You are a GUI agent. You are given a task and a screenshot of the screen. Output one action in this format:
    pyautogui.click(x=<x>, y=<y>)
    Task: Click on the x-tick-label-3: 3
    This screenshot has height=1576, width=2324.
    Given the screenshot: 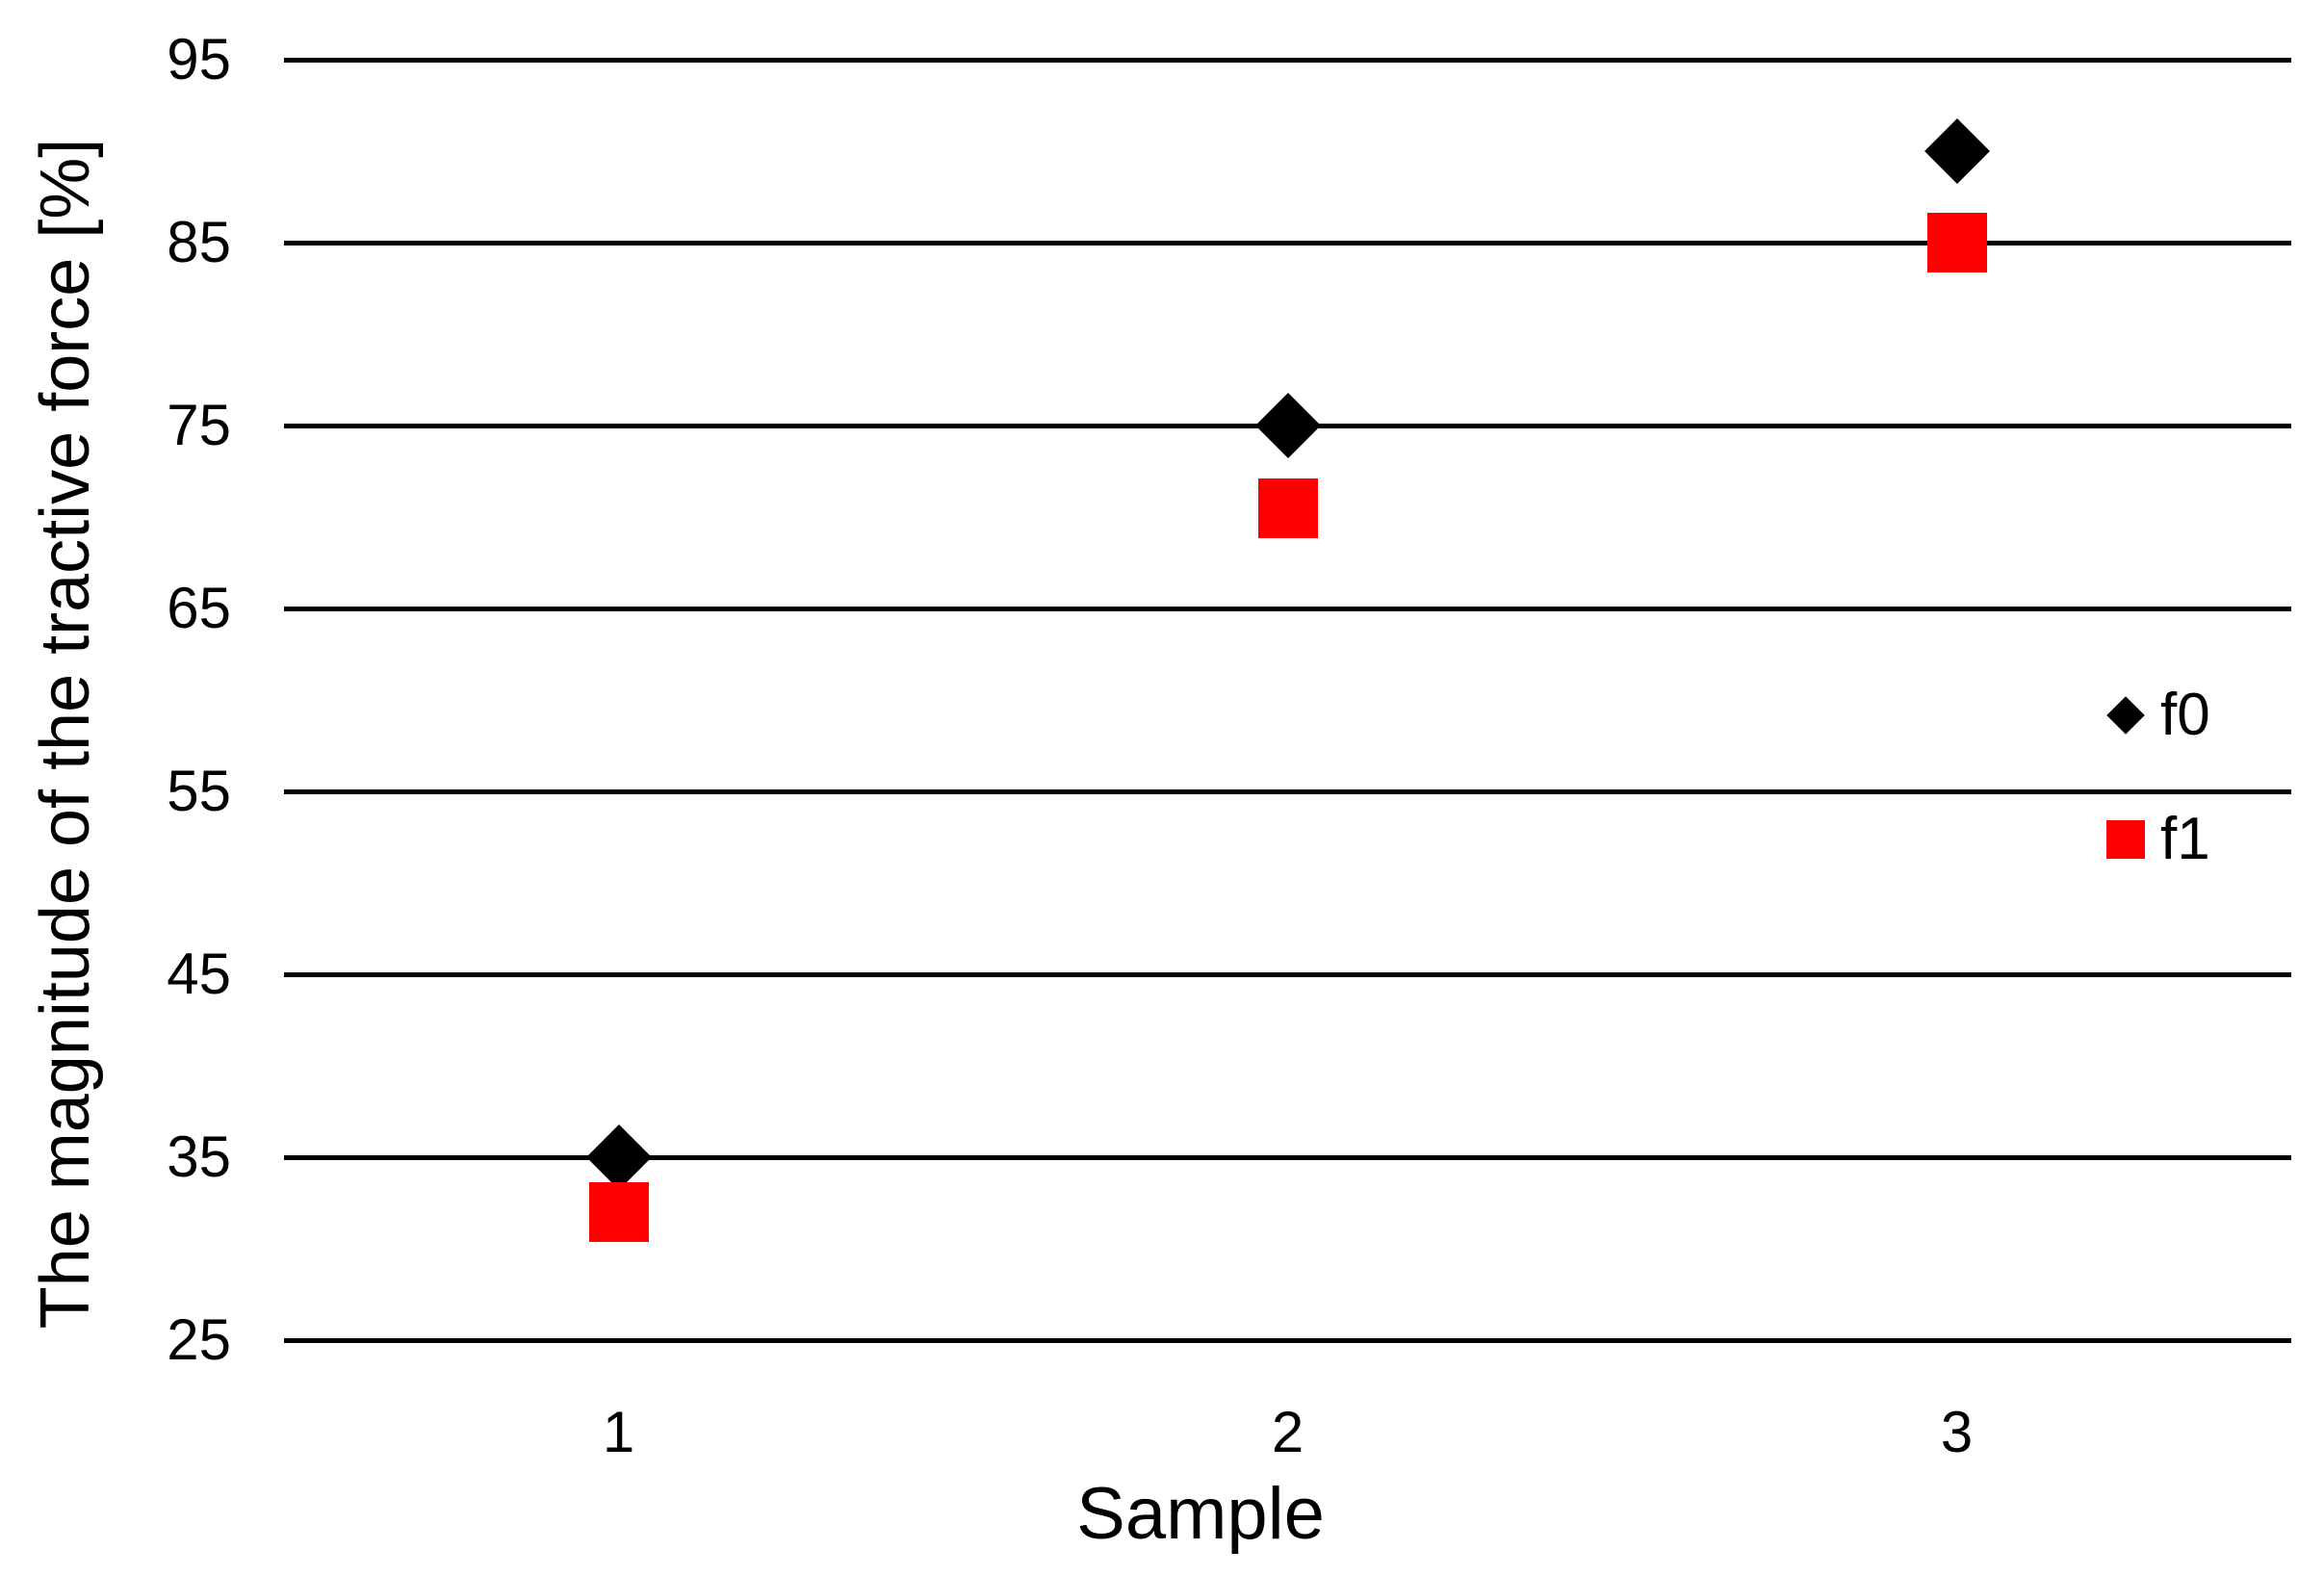 What is the action you would take?
    pyautogui.click(x=1957, y=1432)
    